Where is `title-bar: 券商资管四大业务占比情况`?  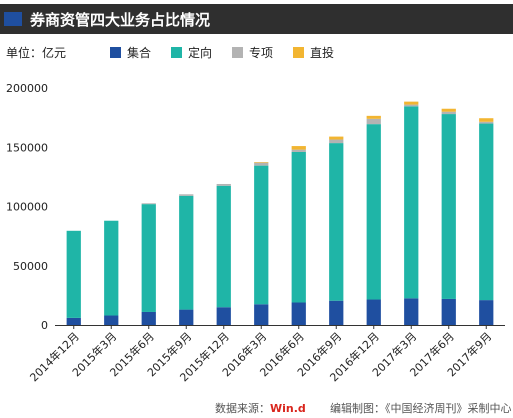 title-bar: 券商资管四大业务占比情况 is located at coordinates (256, 19).